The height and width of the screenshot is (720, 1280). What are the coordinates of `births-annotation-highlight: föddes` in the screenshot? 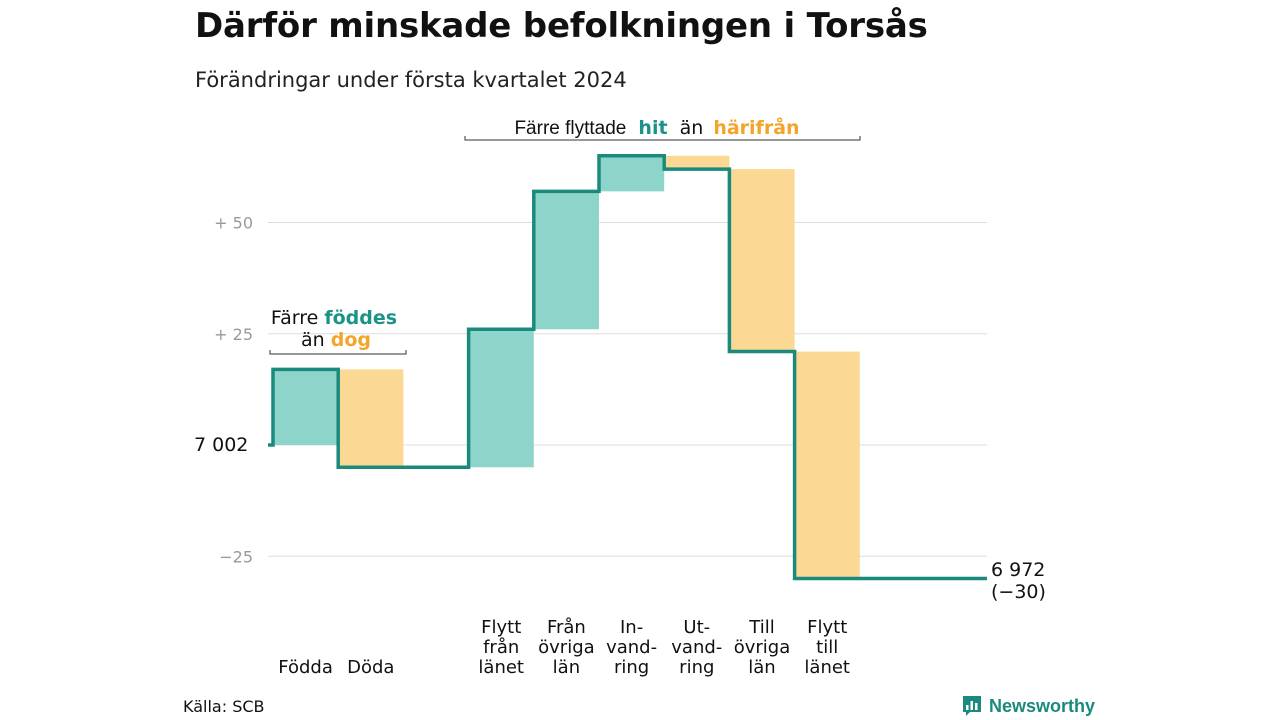 It's located at (360, 318).